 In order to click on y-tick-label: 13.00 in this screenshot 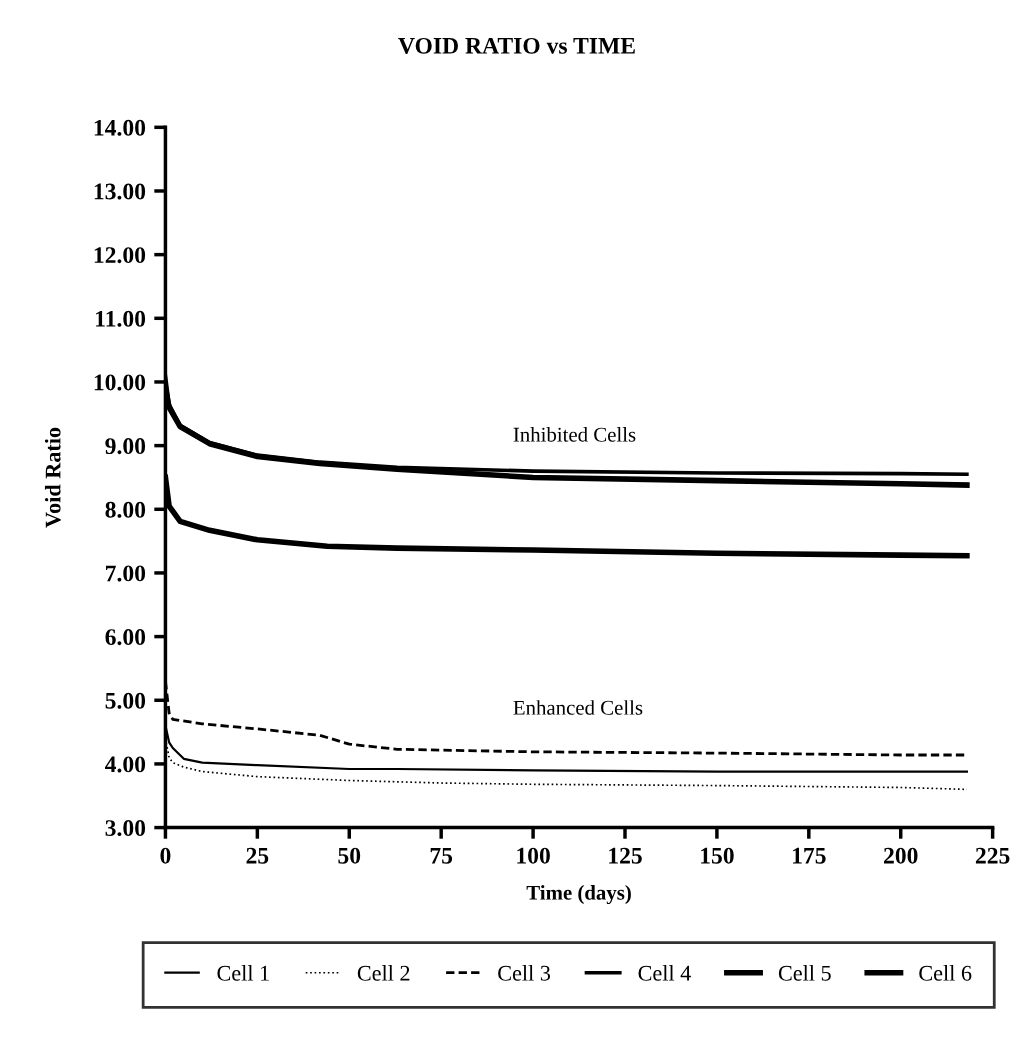, I will do `click(120, 191)`.